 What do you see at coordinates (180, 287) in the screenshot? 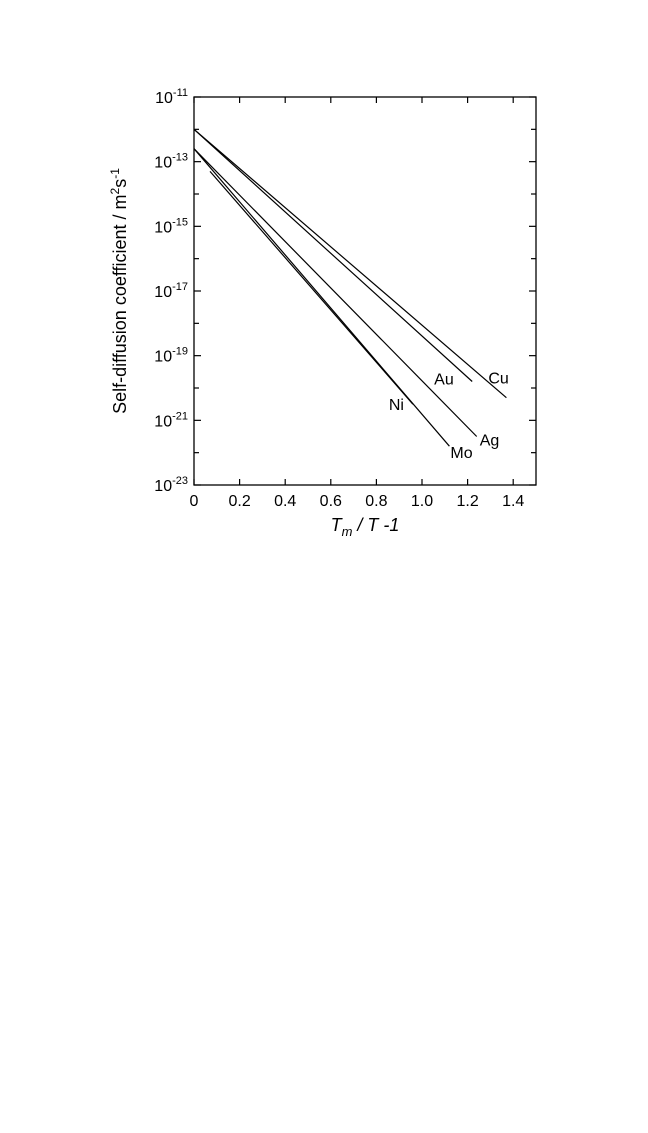
I see `y-tick-label-exponent: -17` at bounding box center [180, 287].